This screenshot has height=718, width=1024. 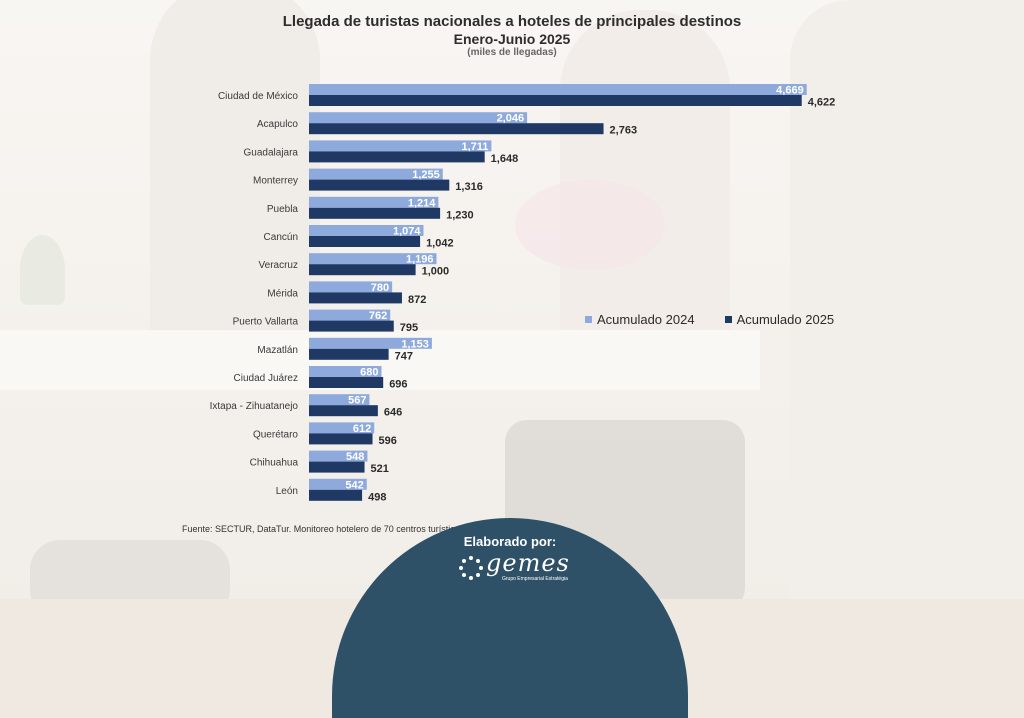 What do you see at coordinates (393, 413) in the screenshot?
I see `data-label-2025: 646` at bounding box center [393, 413].